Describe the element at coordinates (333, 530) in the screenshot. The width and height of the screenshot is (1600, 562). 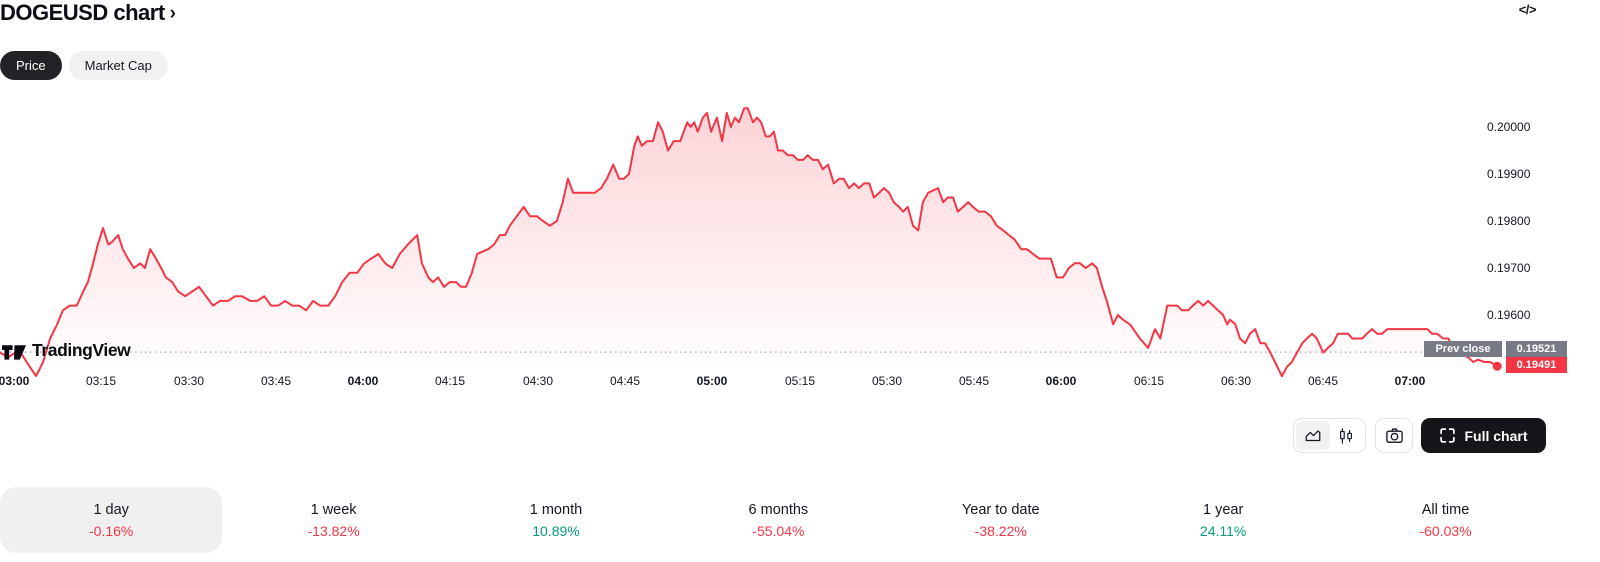
I see `period-change: -13.82%` at that location.